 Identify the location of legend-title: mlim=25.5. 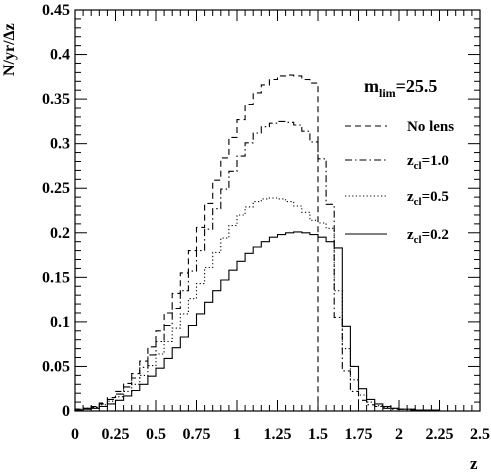
(400, 88).